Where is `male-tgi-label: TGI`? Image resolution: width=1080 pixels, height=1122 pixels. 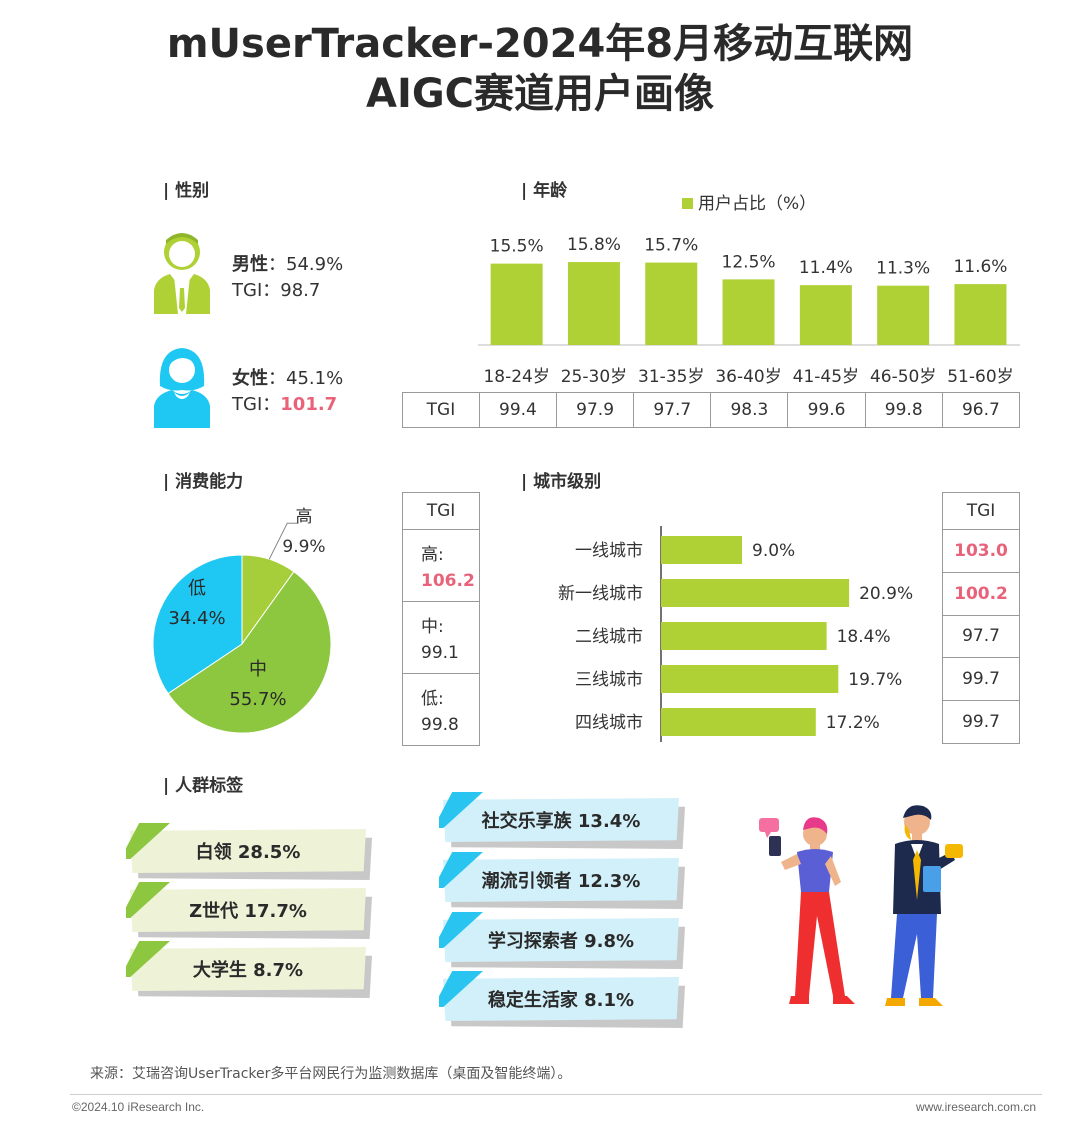 male-tgi-label: TGI is located at coordinates (247, 290).